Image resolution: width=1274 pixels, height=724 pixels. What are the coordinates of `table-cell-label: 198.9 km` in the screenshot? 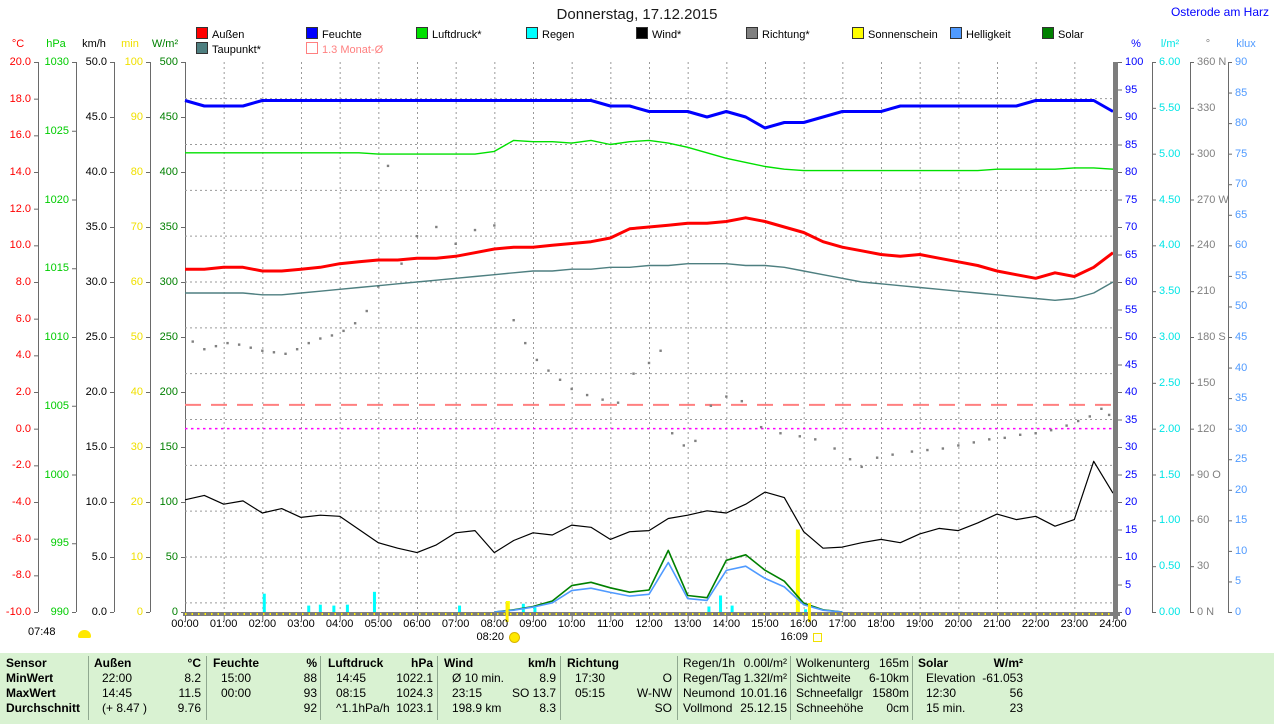 It's located at (477, 708).